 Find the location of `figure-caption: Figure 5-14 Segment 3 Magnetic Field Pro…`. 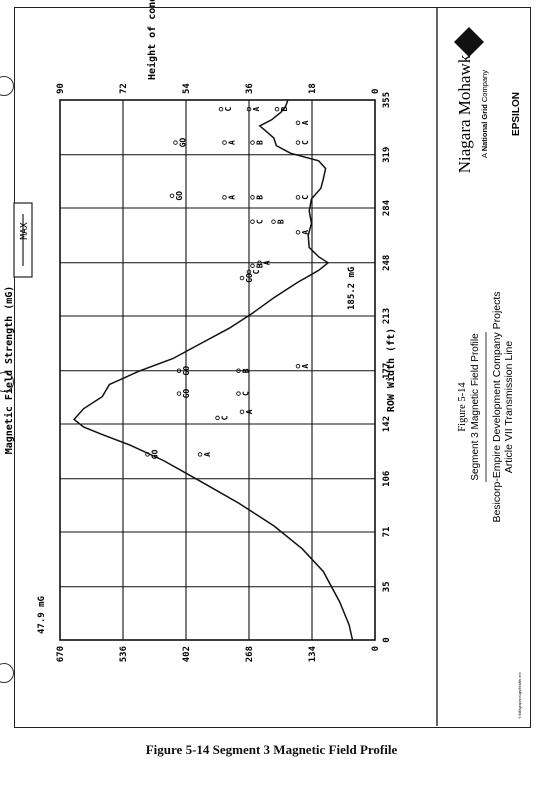

figure-caption: Figure 5-14 Segment 3 Magnetic Field Pro… is located at coordinates (271, 749).